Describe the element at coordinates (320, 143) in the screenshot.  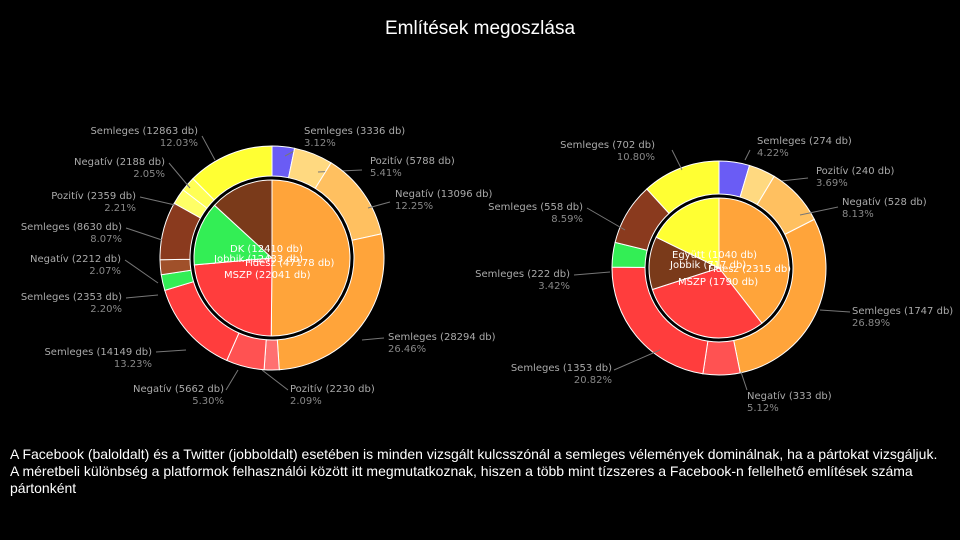
I see `slice-percent: 3.12%` at that location.